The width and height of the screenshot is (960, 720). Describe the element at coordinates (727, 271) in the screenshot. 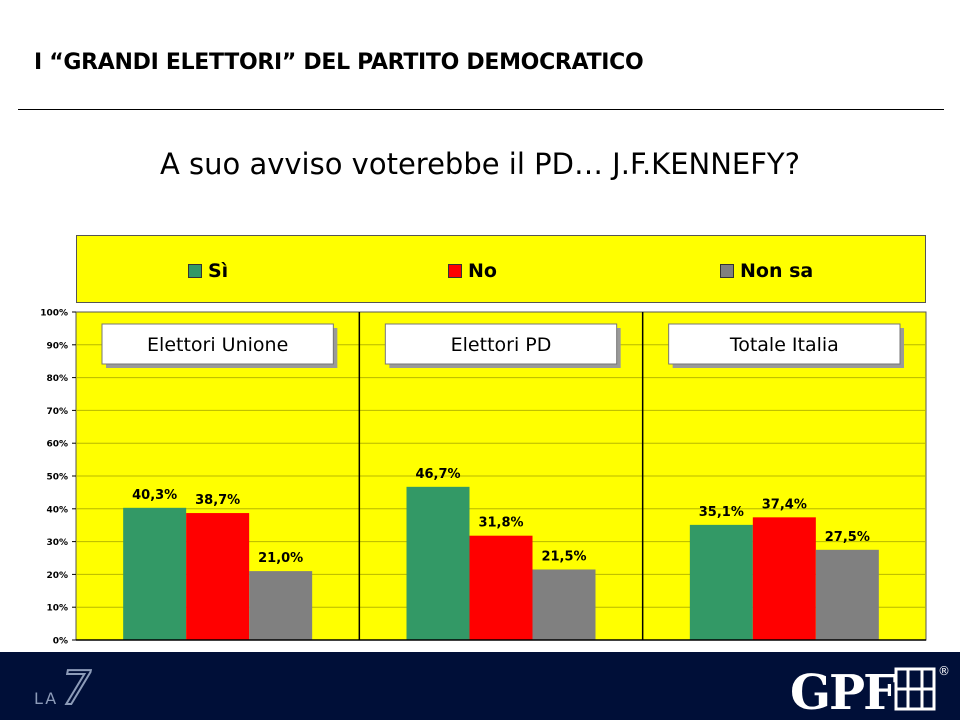

I see `legend-swatch-non-sa` at that location.